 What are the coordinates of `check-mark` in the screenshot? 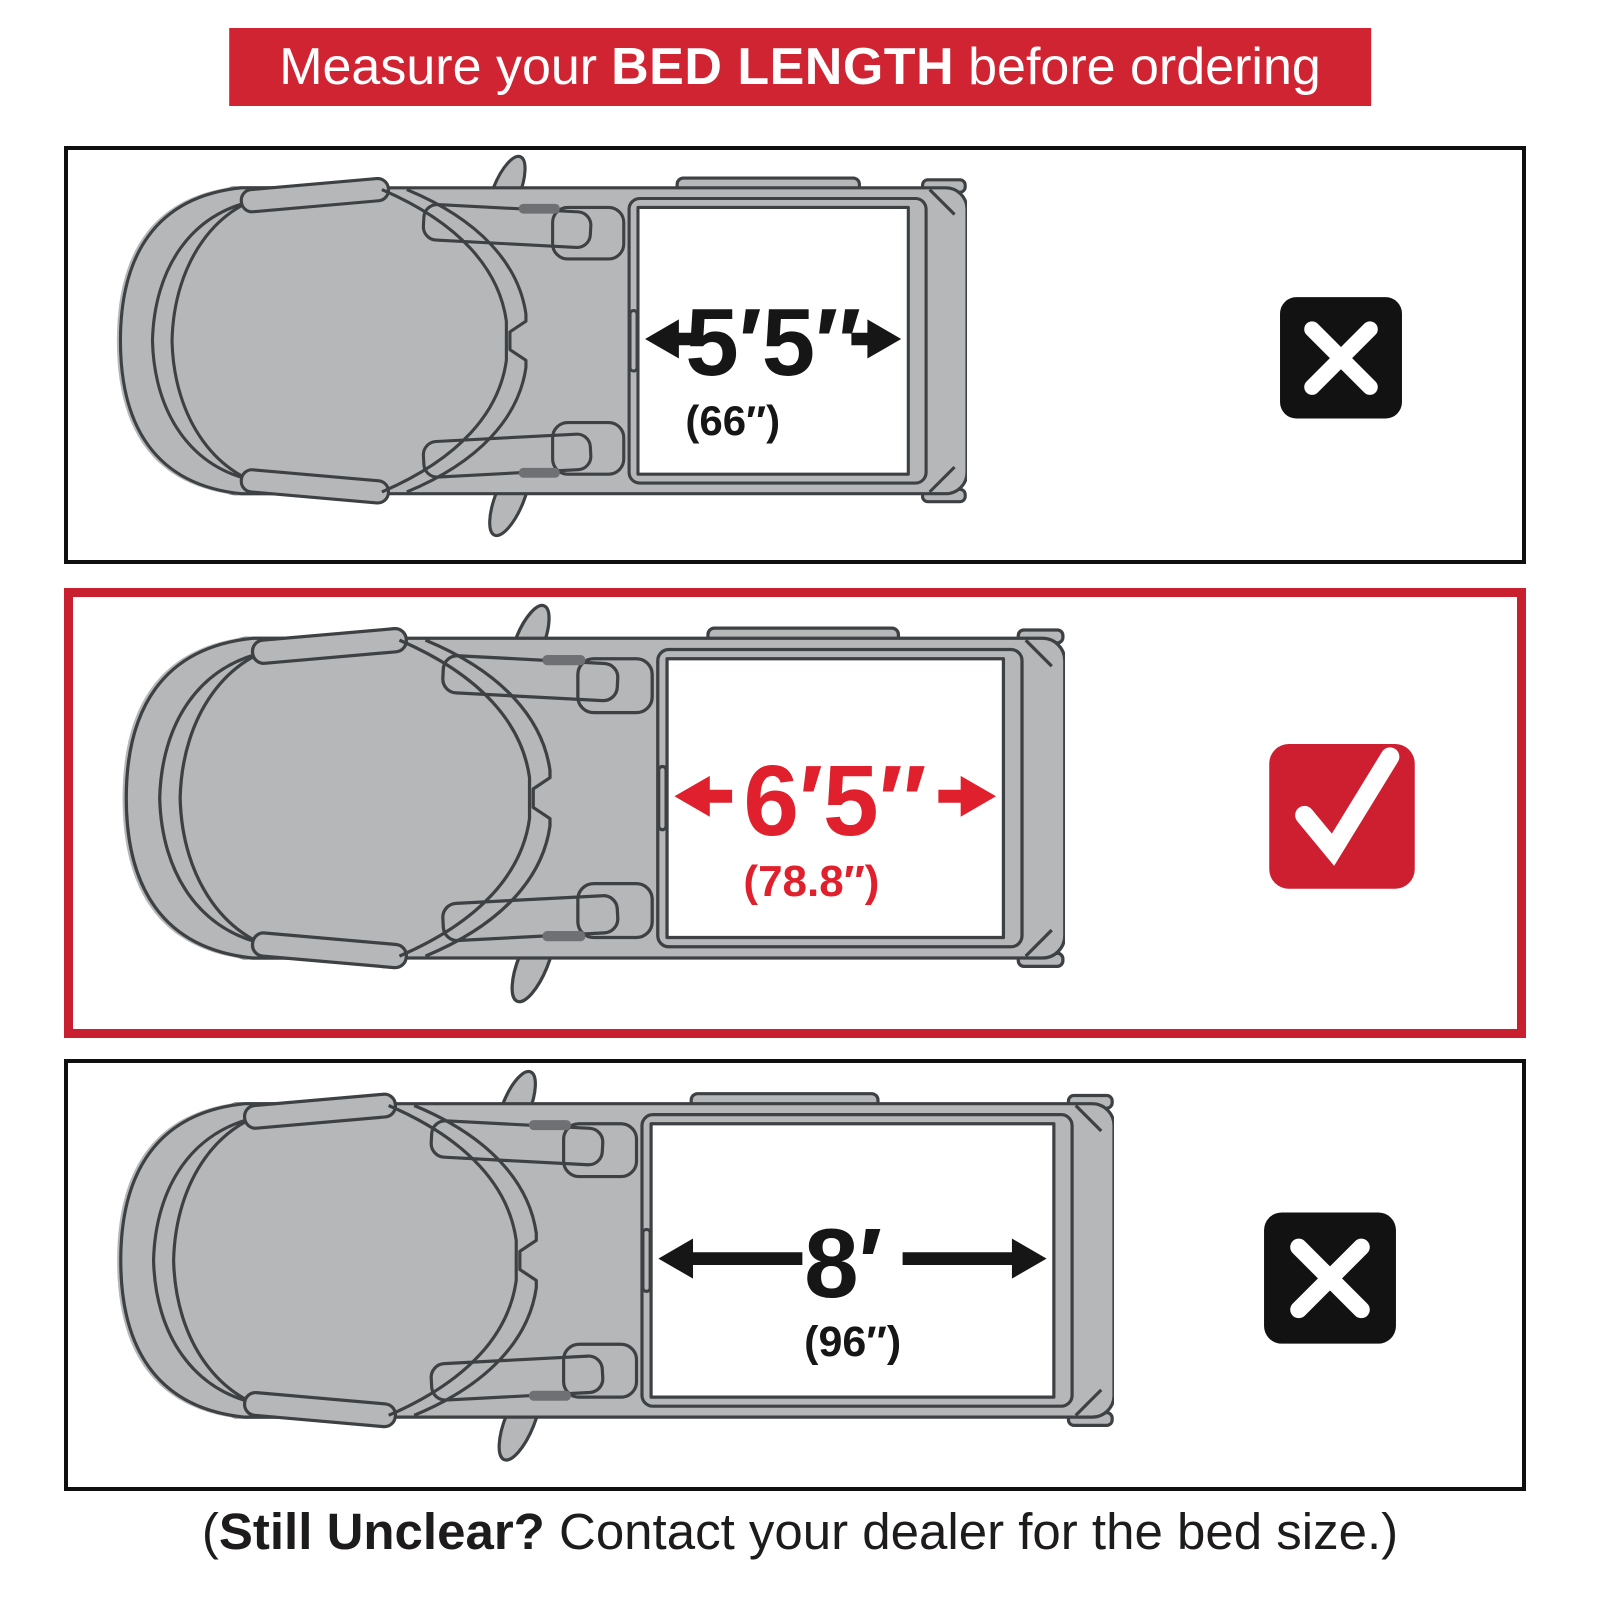 It's located at (1342, 816).